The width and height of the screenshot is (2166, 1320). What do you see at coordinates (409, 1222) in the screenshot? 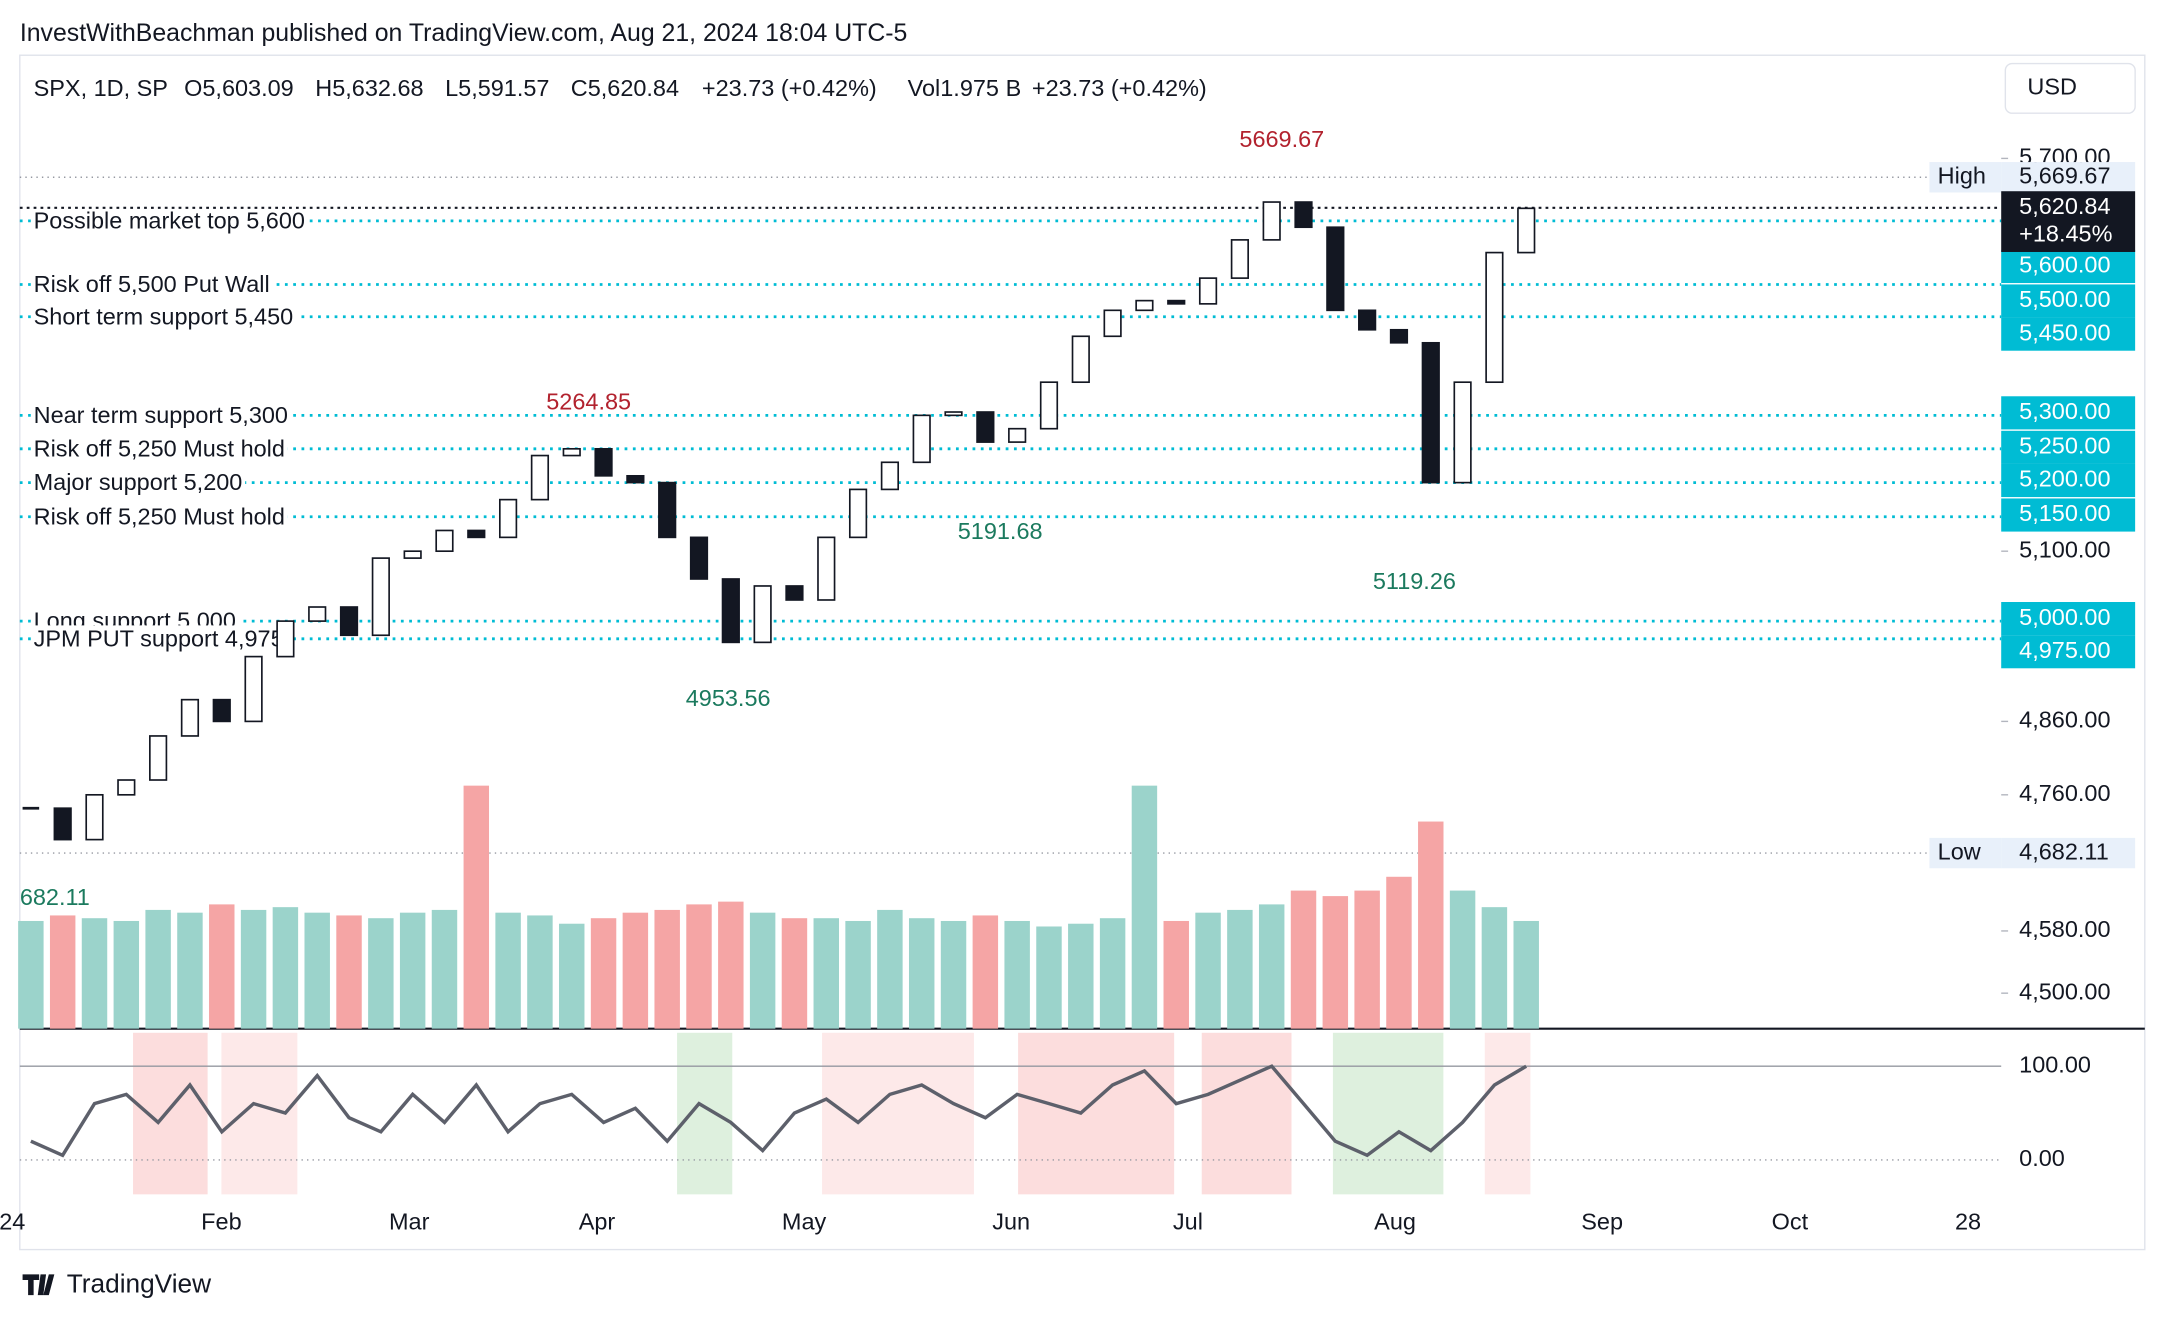
I see `x-tick-label: Mar` at bounding box center [409, 1222].